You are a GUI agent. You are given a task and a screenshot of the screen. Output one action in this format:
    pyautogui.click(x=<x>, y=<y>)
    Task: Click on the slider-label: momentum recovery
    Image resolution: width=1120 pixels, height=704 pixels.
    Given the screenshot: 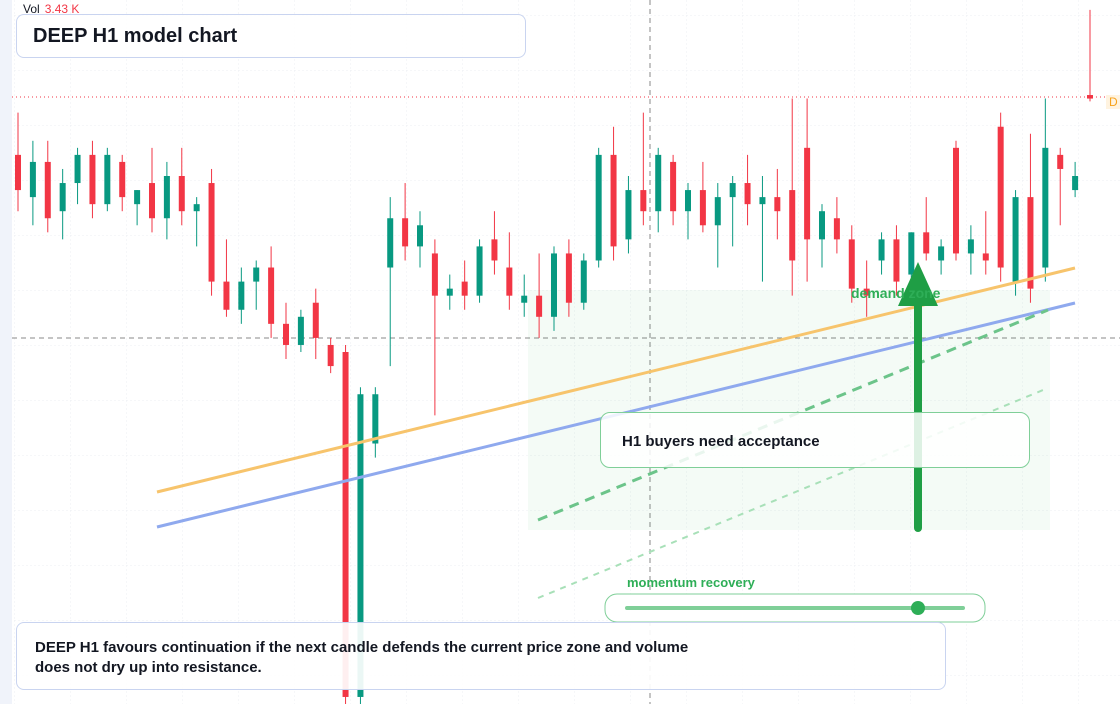 What is the action you would take?
    pyautogui.click(x=691, y=582)
    